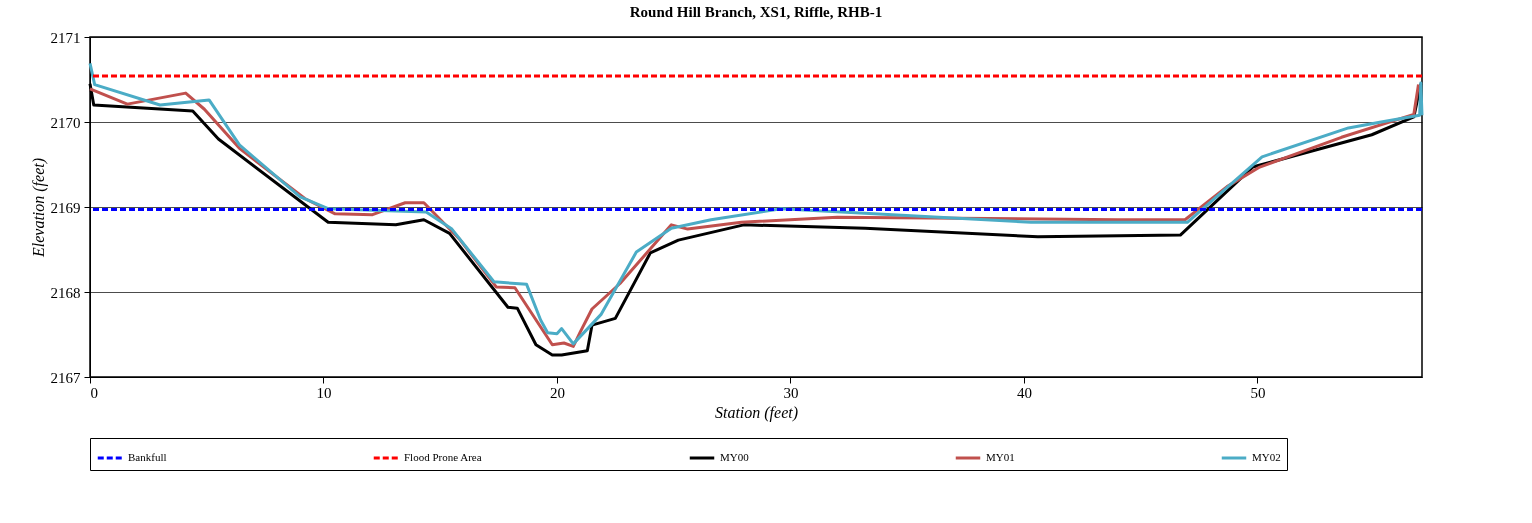 The height and width of the screenshot is (523, 1532). What do you see at coordinates (65, 377) in the screenshot?
I see `y-tick-label: 2167` at bounding box center [65, 377].